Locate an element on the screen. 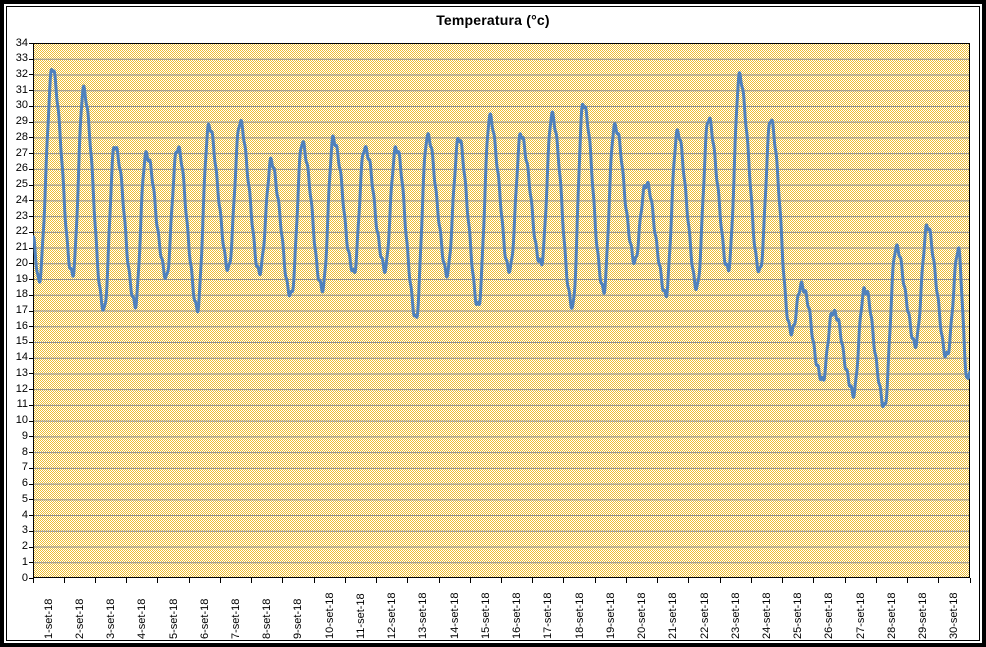  x-axis-tick-label: 19-set-18 is located at coordinates (610, 615).